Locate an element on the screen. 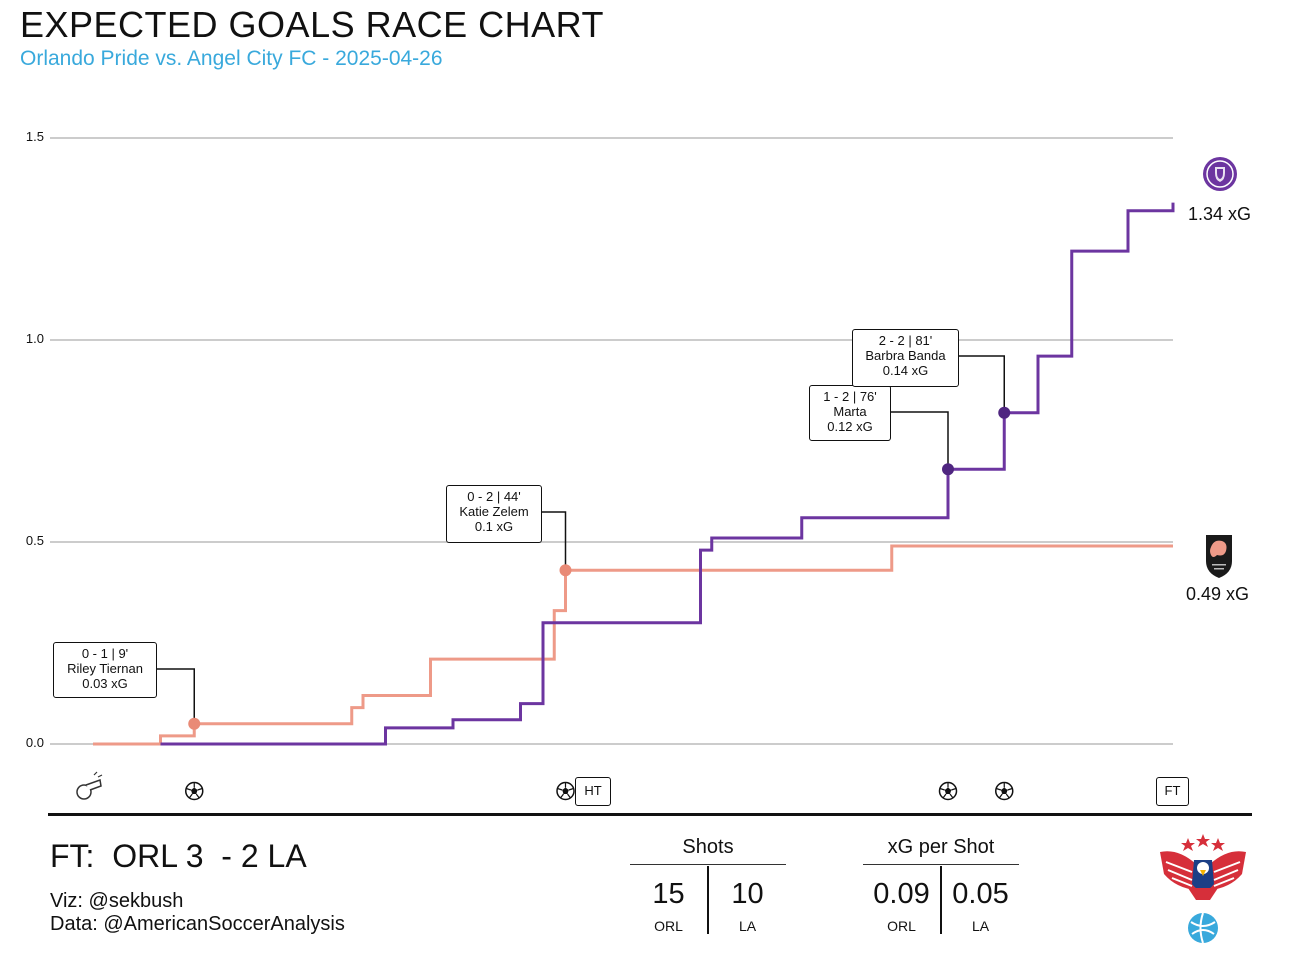 Image resolution: width=1292 pixels, height=968 pixels. goal-annotation: 0 - 1 | 9' Riley Tiernan 0.03 xG is located at coordinates (105, 670).